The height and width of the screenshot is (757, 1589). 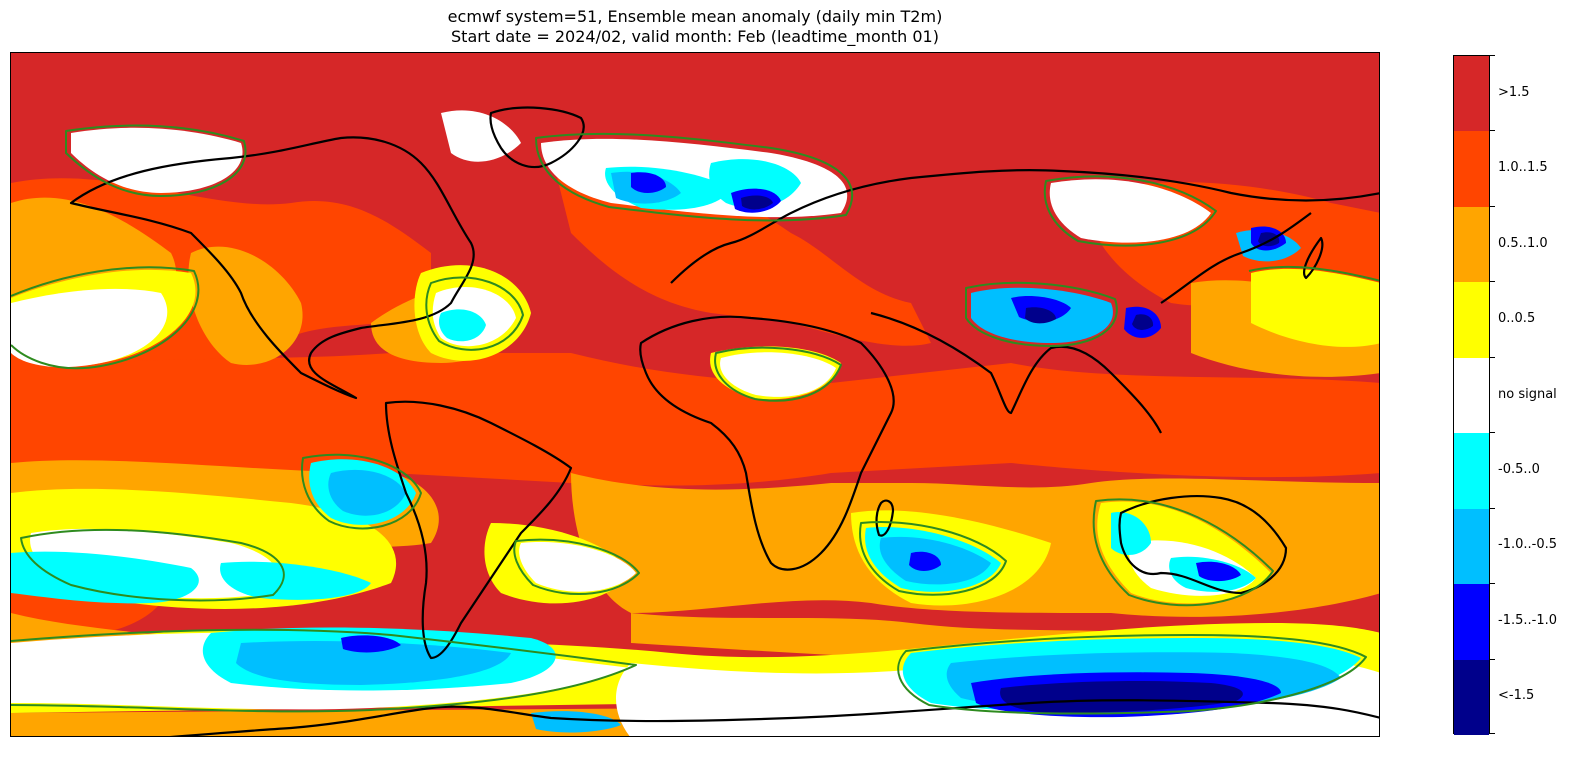 I want to click on colorbar-label: 0..0.5, so click(x=1517, y=318).